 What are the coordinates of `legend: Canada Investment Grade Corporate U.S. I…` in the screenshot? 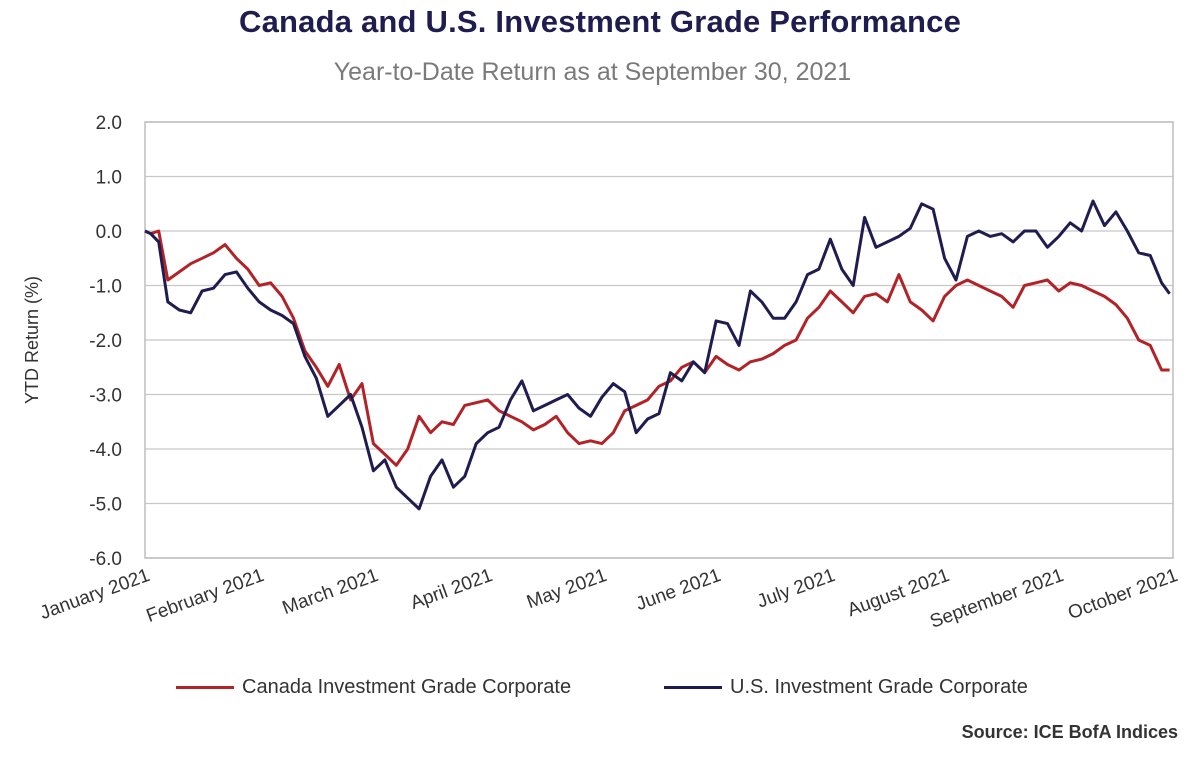 It's located at (600, 691).